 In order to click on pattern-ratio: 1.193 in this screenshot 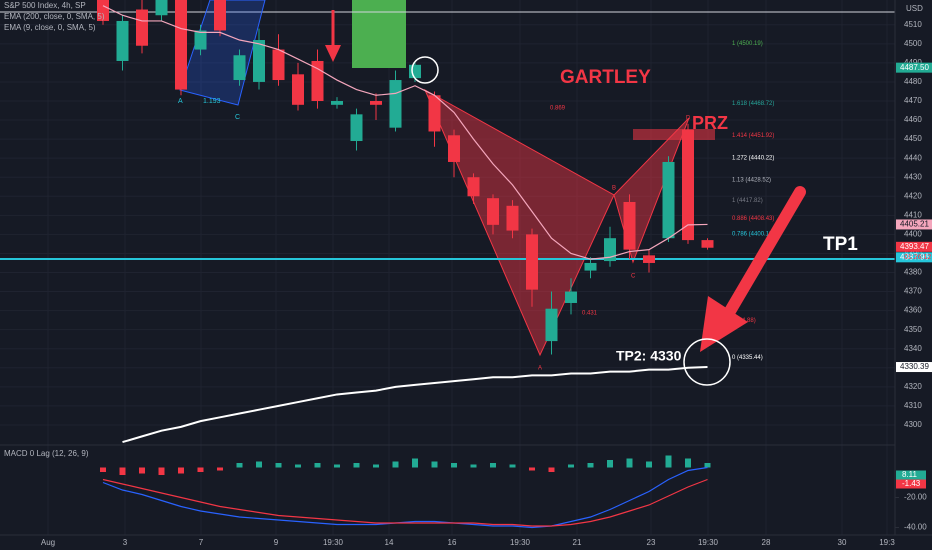, I will do `click(212, 101)`.